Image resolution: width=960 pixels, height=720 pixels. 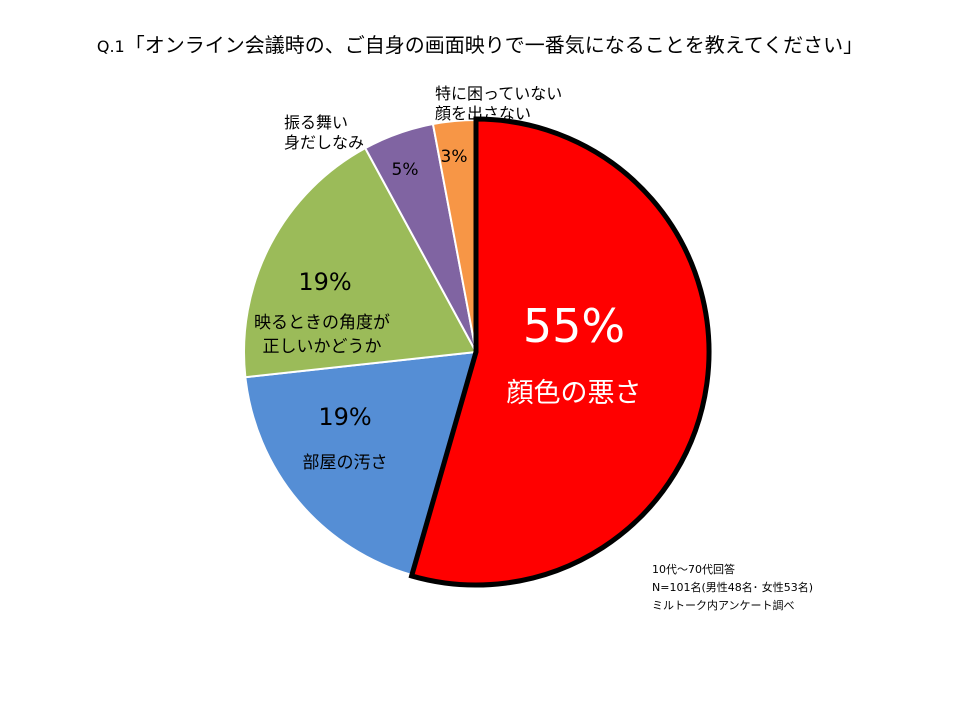 What do you see at coordinates (483, 113) in the screenshot?
I see `slice-5-name-line-2: 顔を出さない` at bounding box center [483, 113].